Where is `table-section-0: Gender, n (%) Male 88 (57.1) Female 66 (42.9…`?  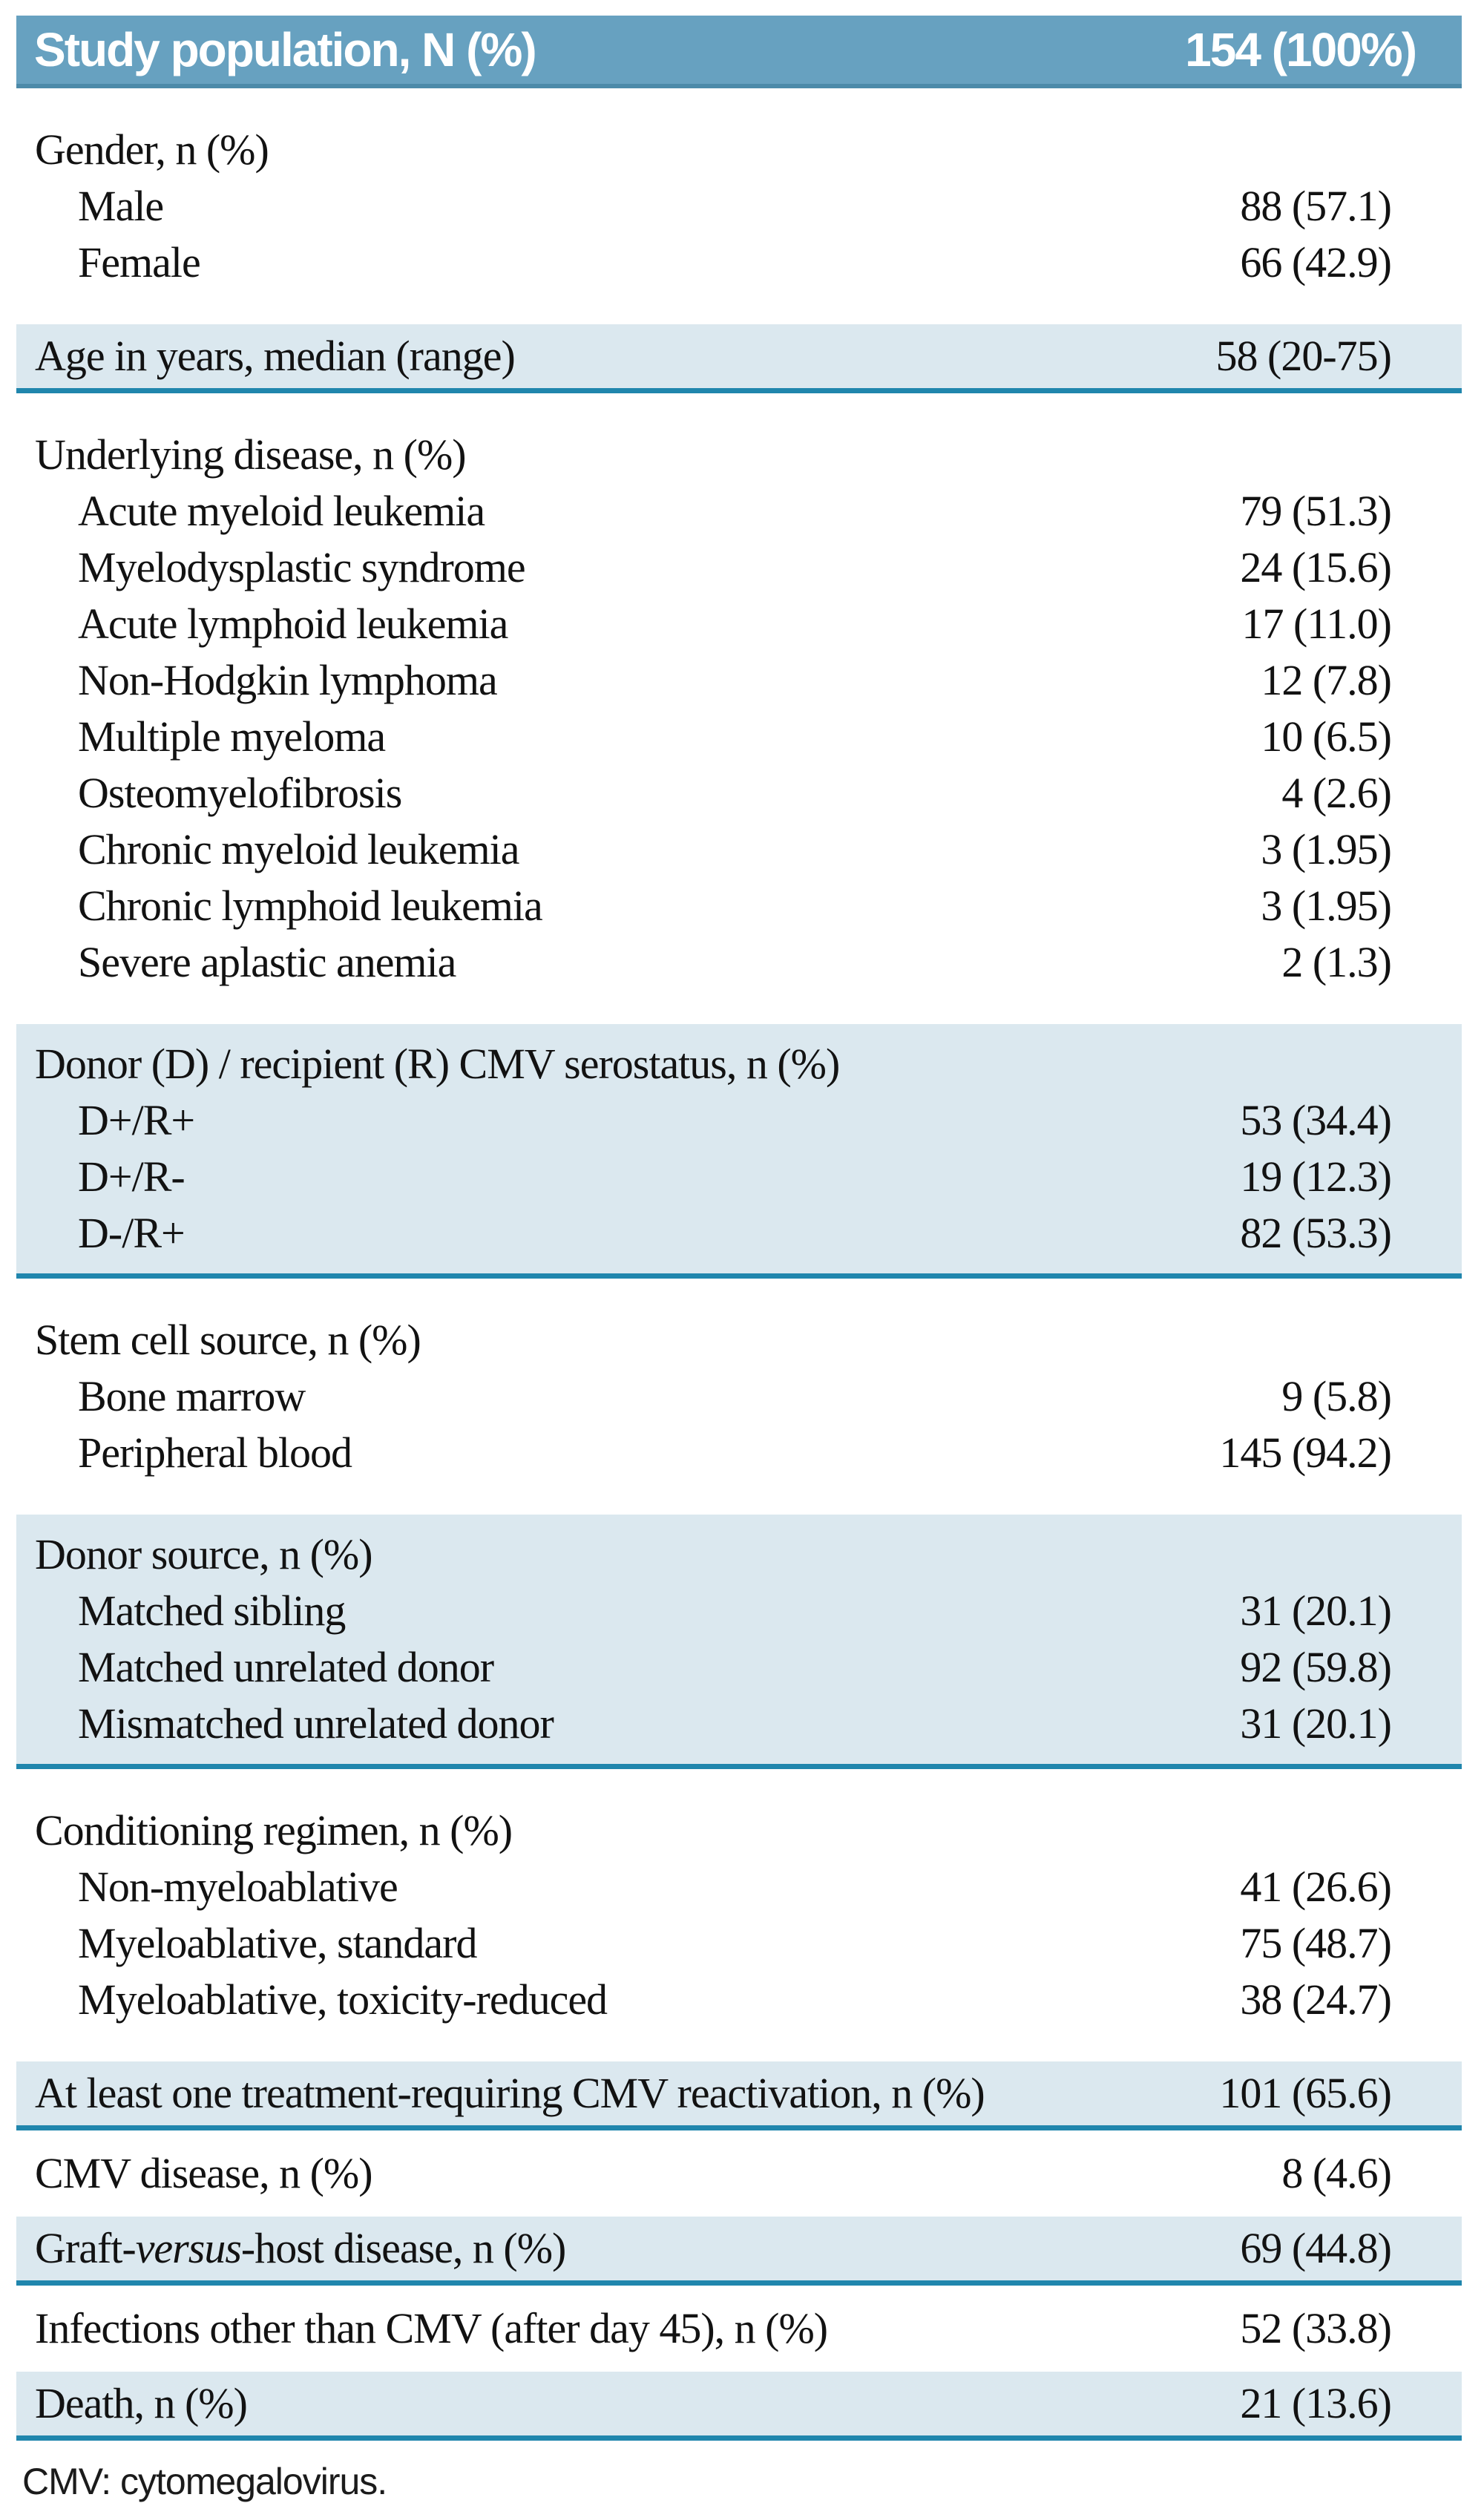 table-section-0: Gender, n (%) Male 88 (57.1) Female 66 (42.9… is located at coordinates (739, 206).